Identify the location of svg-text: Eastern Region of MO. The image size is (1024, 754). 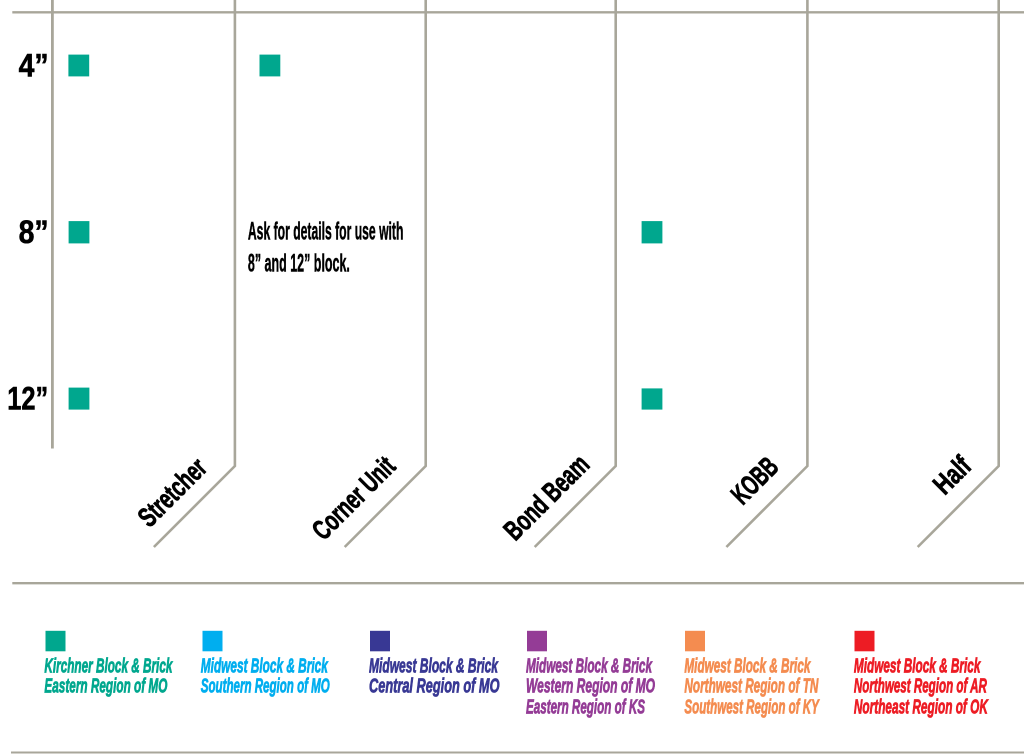
(105, 686).